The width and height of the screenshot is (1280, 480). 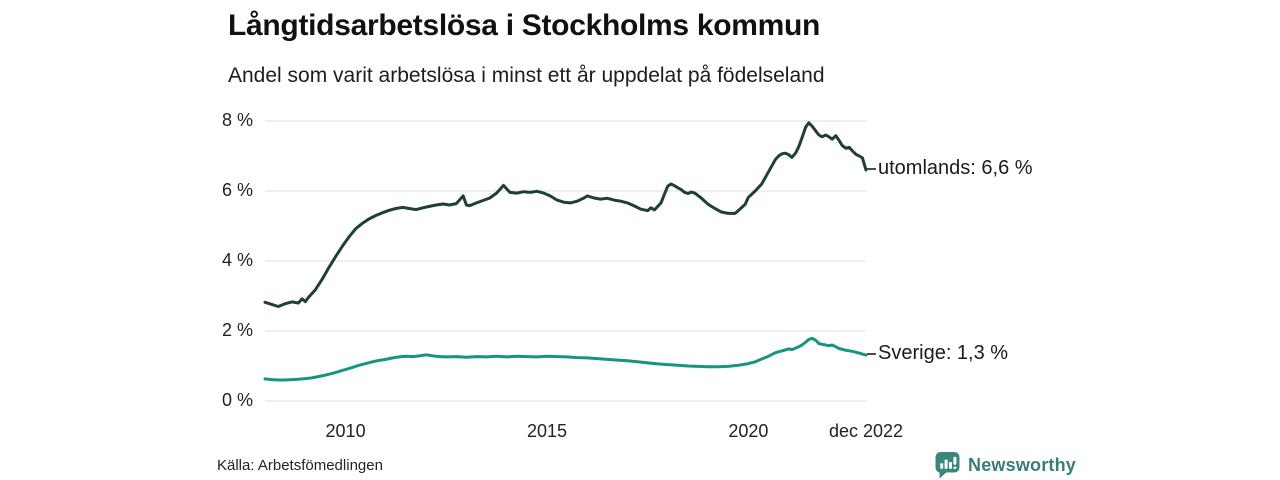 What do you see at coordinates (237, 120) in the screenshot?
I see `y-tick-label: 8 %` at bounding box center [237, 120].